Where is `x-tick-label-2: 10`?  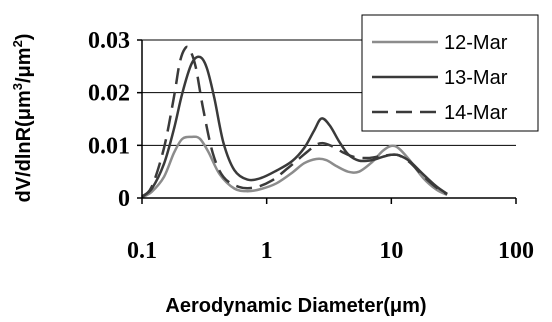
x-tick-label-2: 10 is located at coordinates (391, 251).